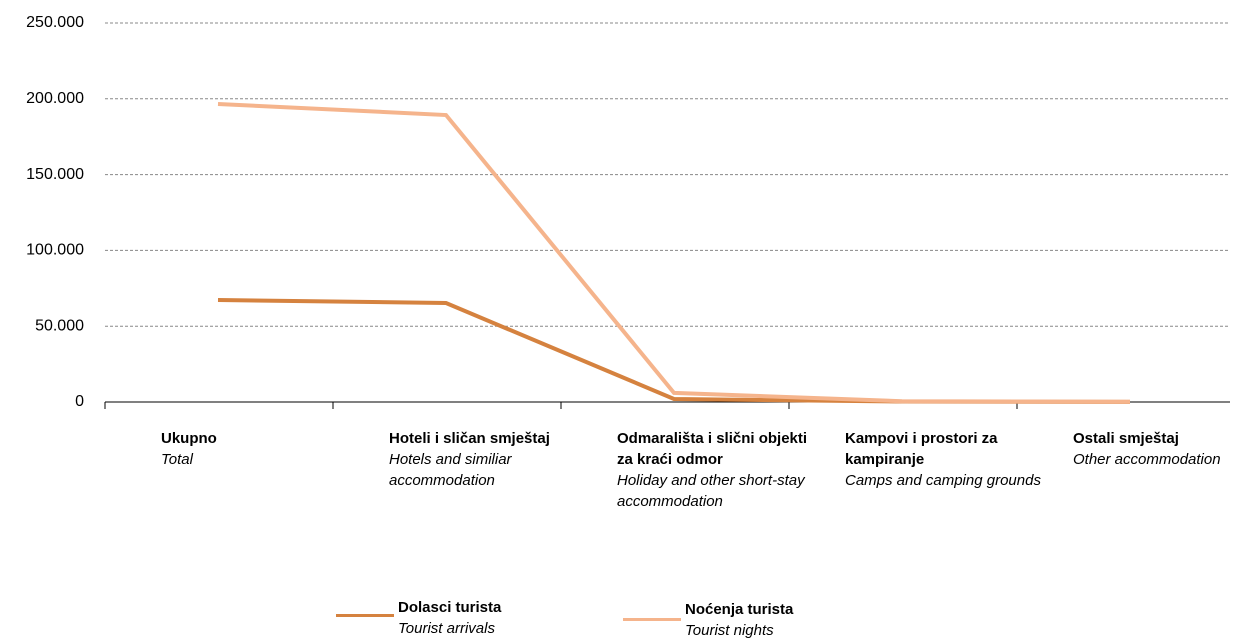 Image resolution: width=1238 pixels, height=641 pixels. Describe the element at coordinates (708, 620) in the screenshot. I see `legend-item: Noćenja turista Tourist nights` at that location.